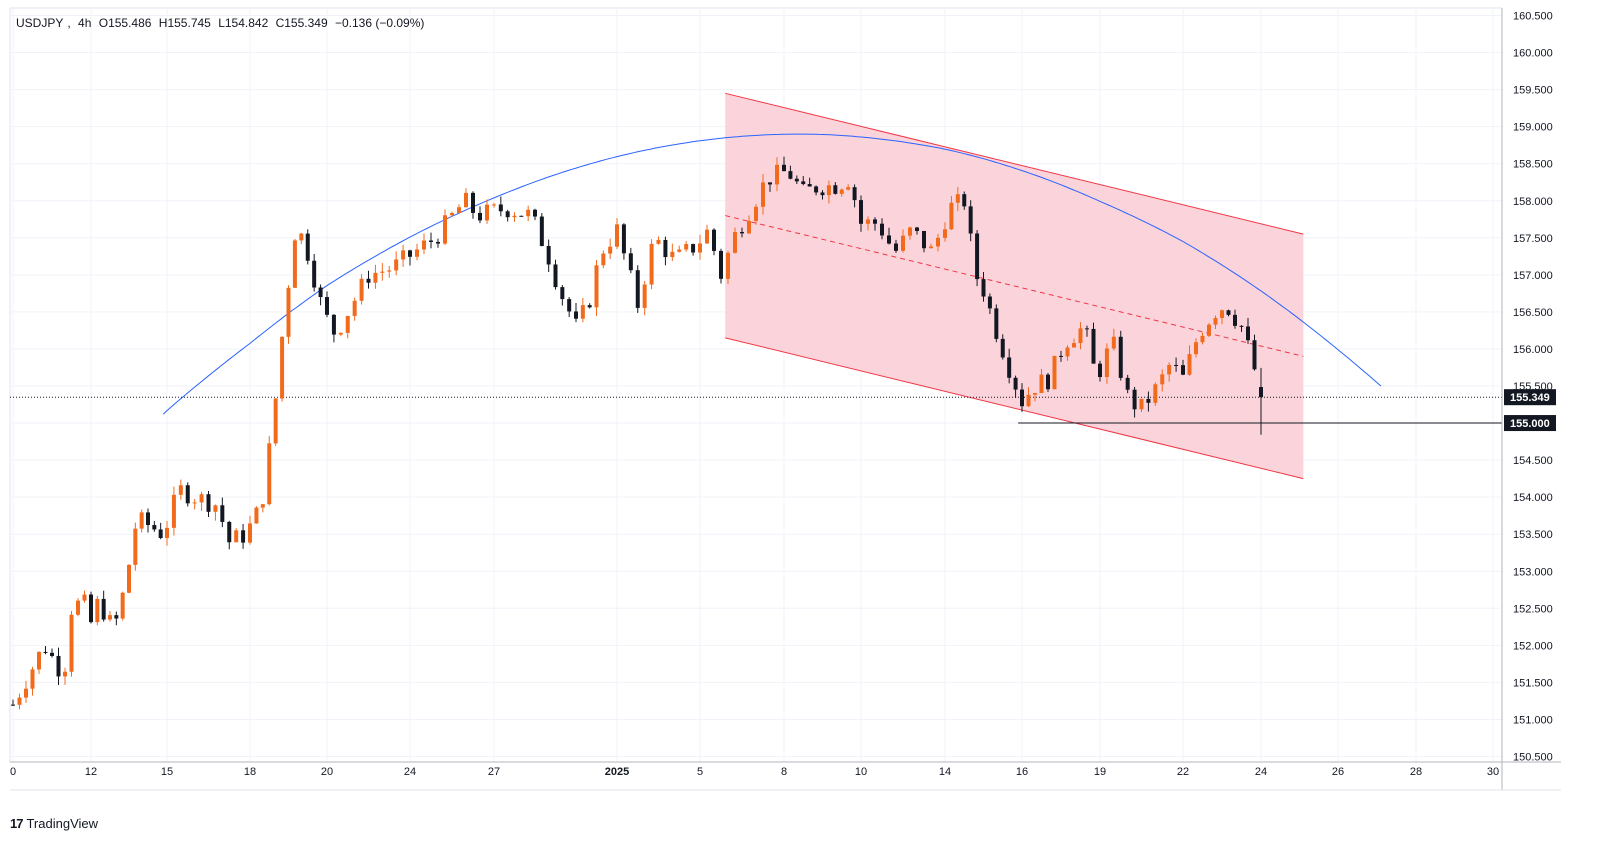 This screenshot has height=844, width=1613. What do you see at coordinates (617, 772) in the screenshot?
I see `x-tick-label: 2025` at bounding box center [617, 772].